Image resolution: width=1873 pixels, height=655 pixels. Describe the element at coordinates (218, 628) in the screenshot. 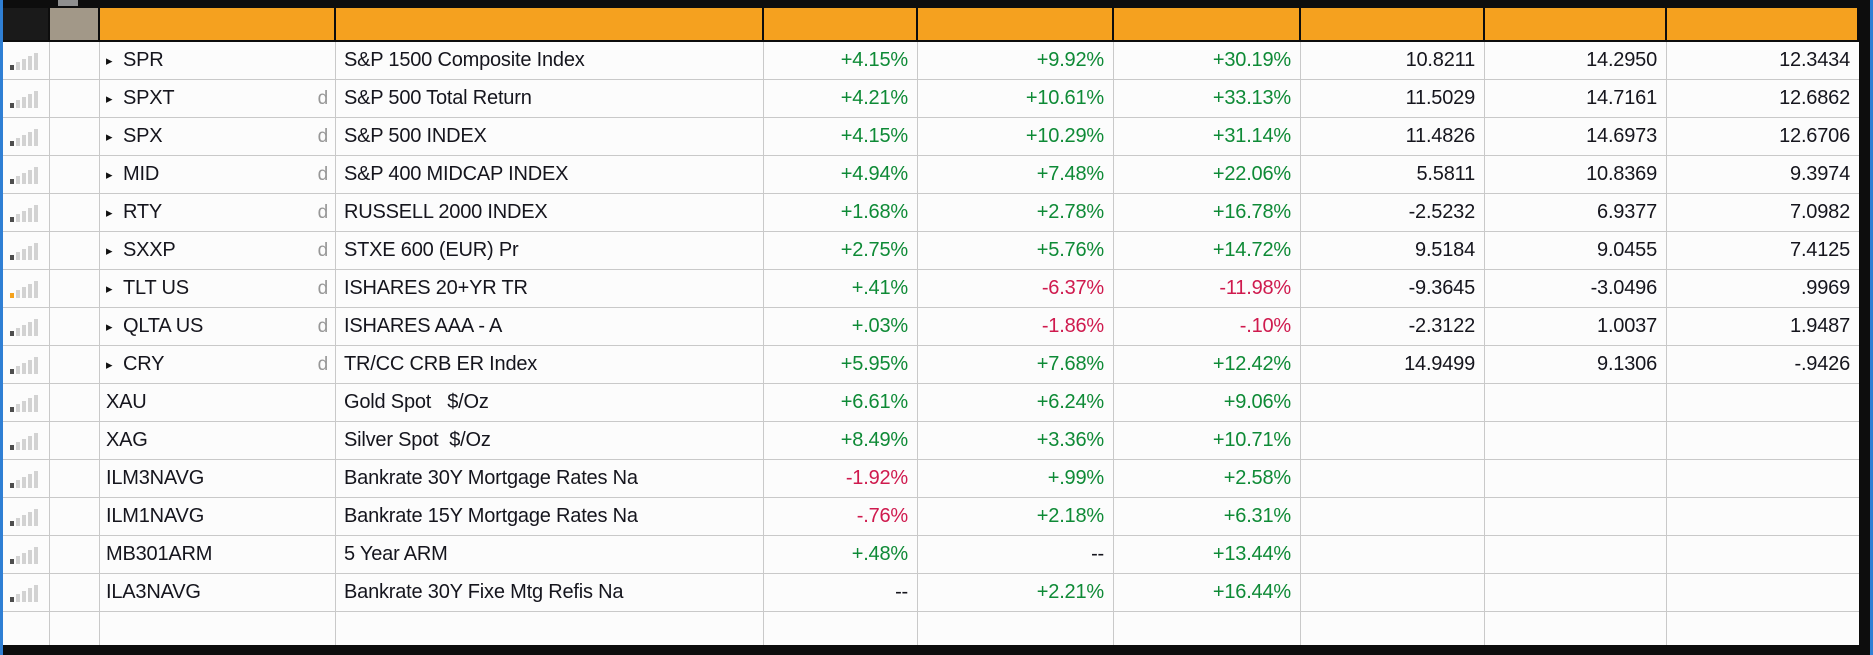

I see `ticker-cell` at that location.